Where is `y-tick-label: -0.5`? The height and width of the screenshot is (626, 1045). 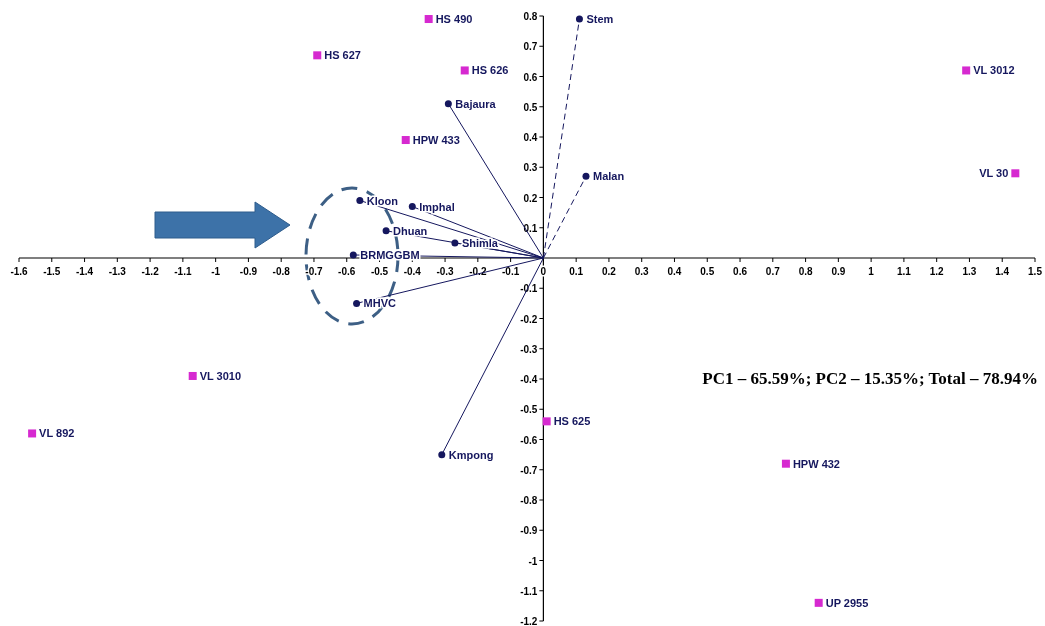 y-tick-label: -0.5 is located at coordinates (529, 410).